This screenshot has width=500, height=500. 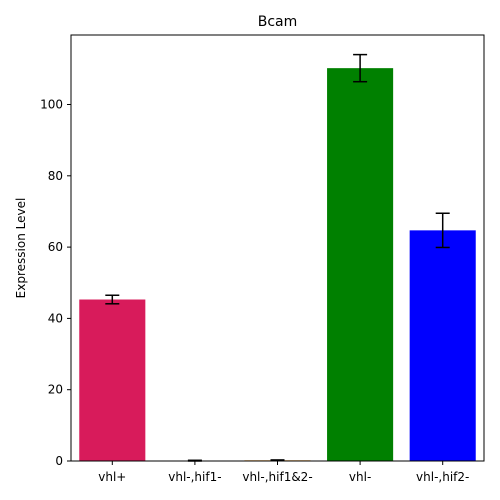 What do you see at coordinates (21, 248) in the screenshot?
I see `y-axis-label: Expression Level` at bounding box center [21, 248].